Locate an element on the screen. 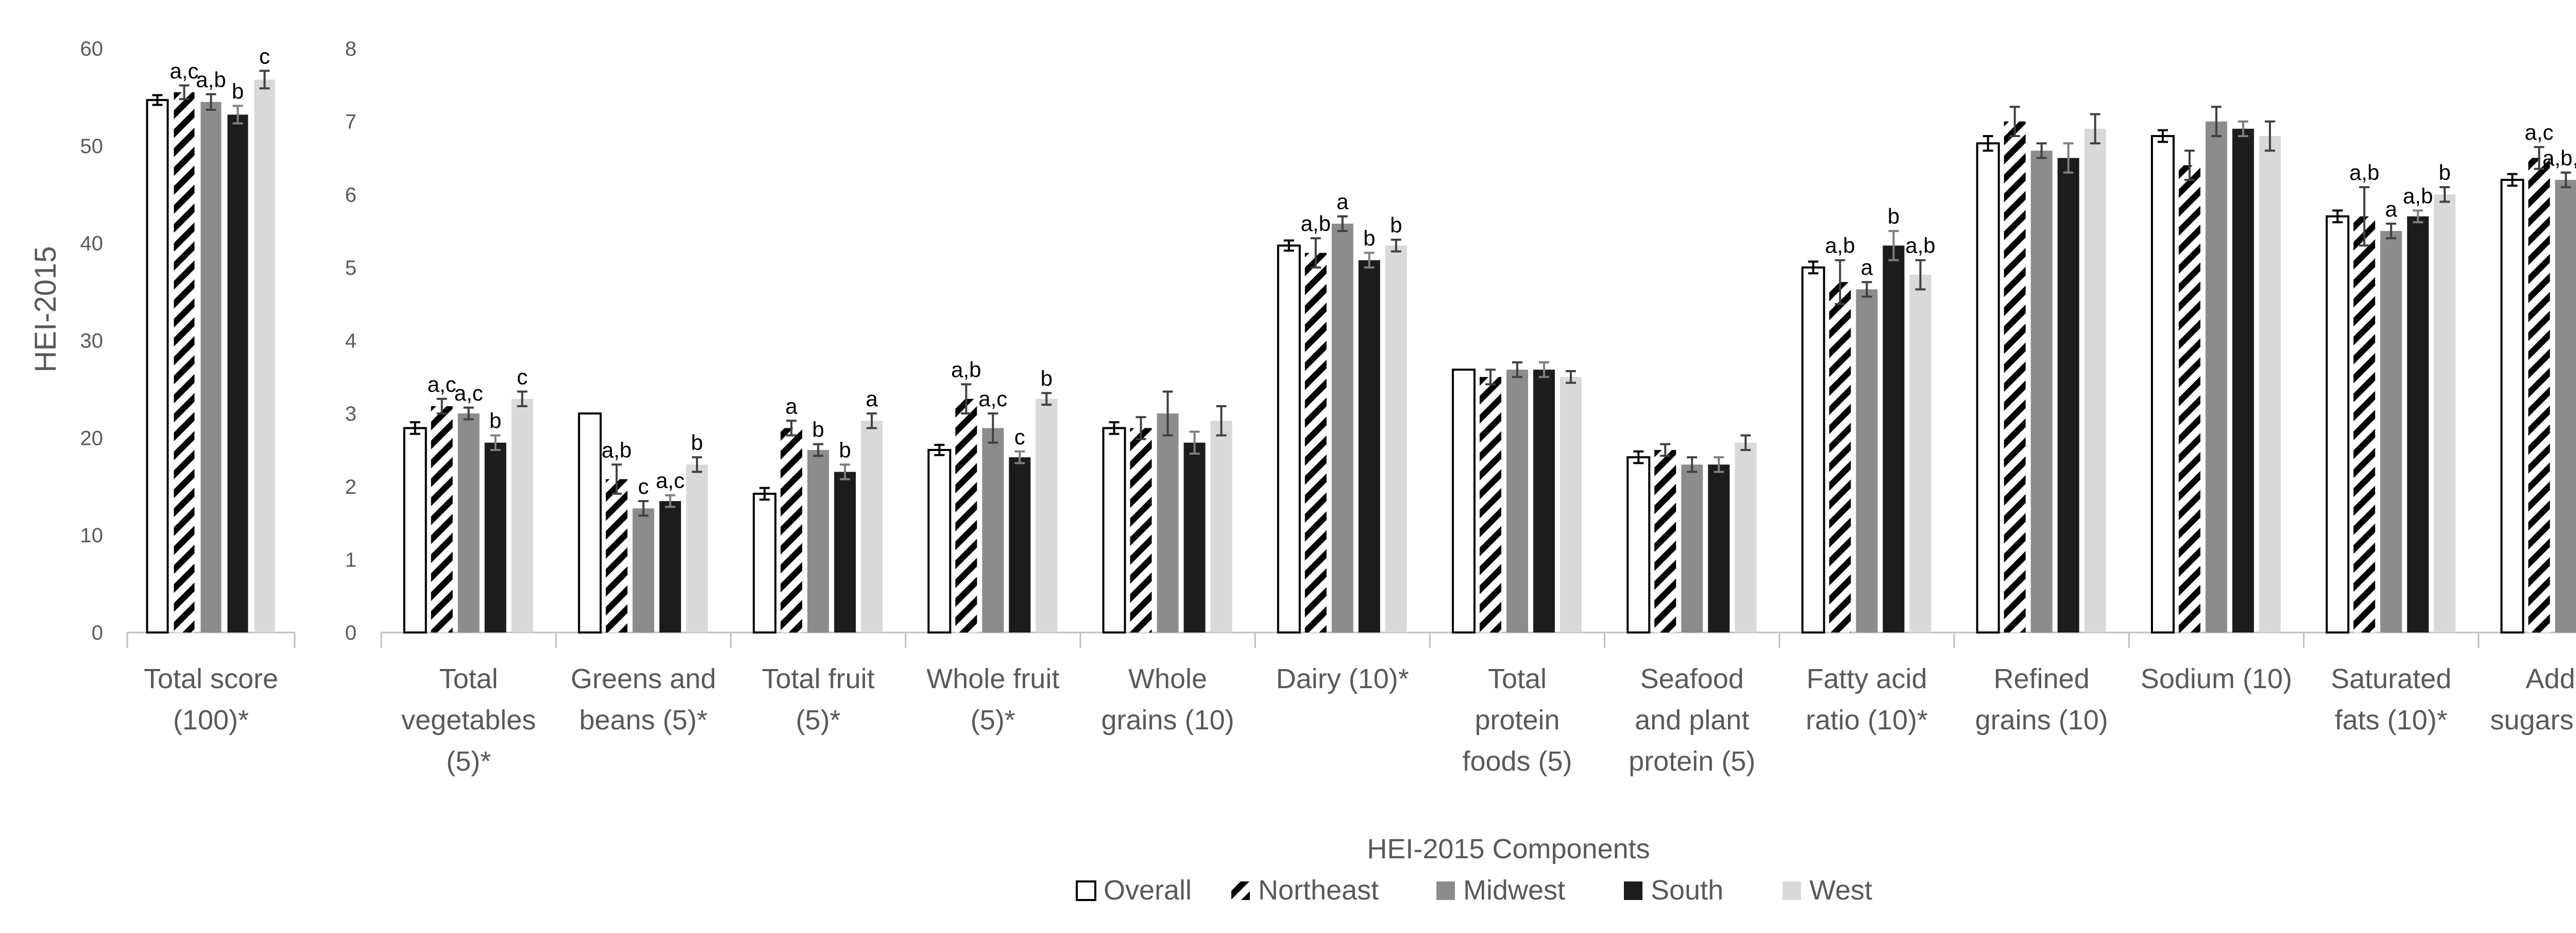 This screenshot has width=2576, height=933. y-tick-label: 4 is located at coordinates (351, 341).